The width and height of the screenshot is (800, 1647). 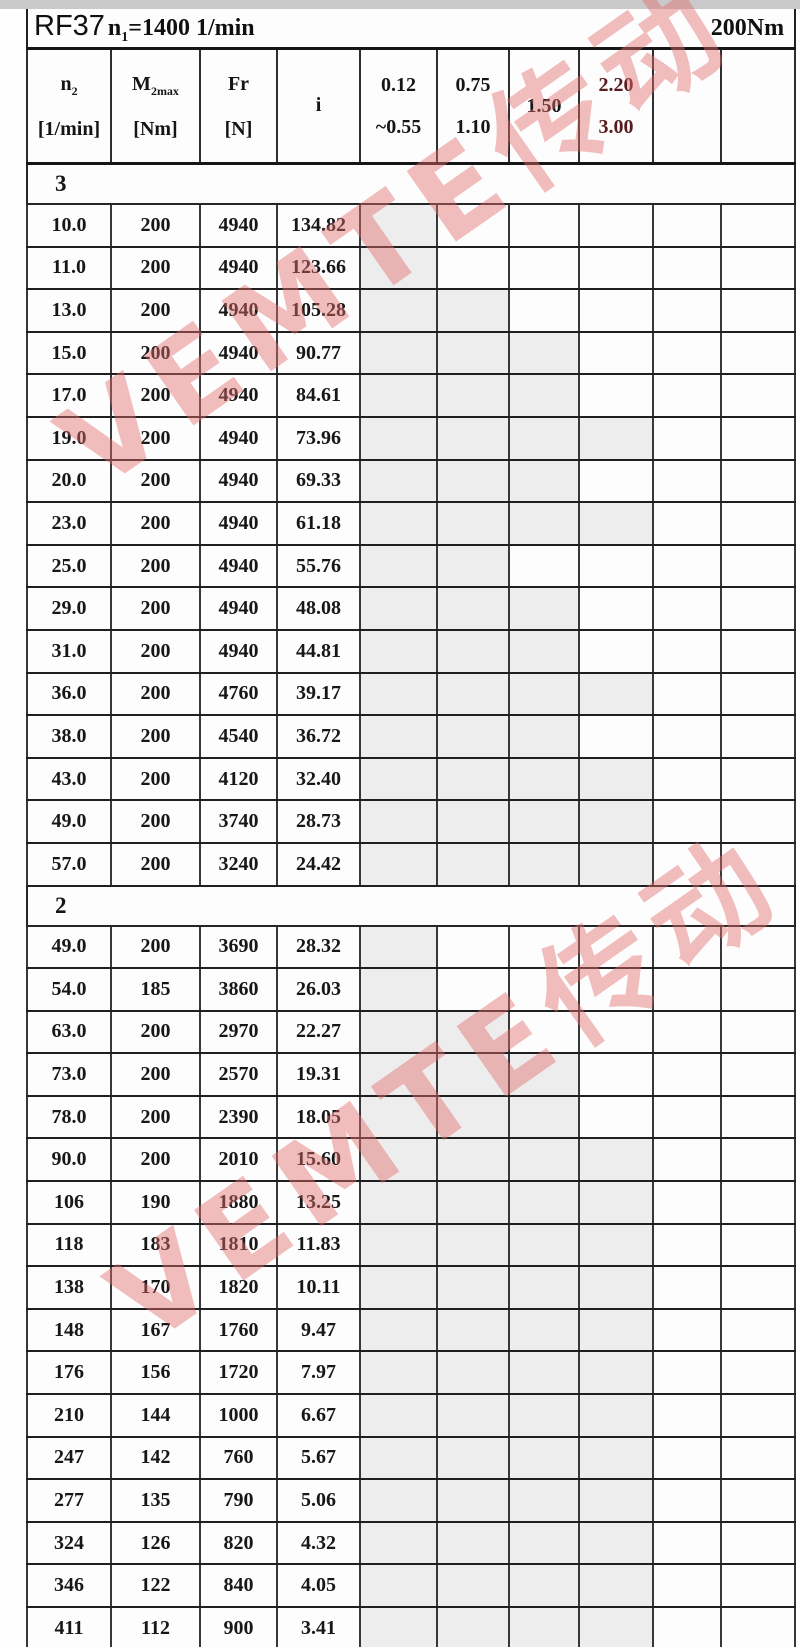 I want to click on cell-n2: 17.0, so click(x=69, y=395).